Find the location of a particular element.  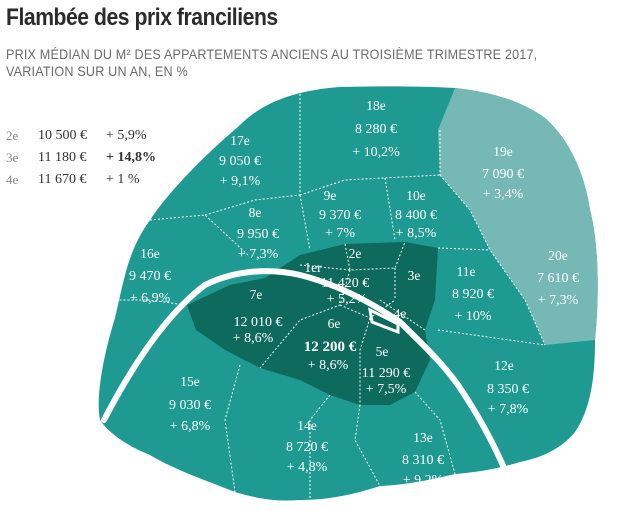

legend-variation: + 1 % is located at coordinates (123, 179).